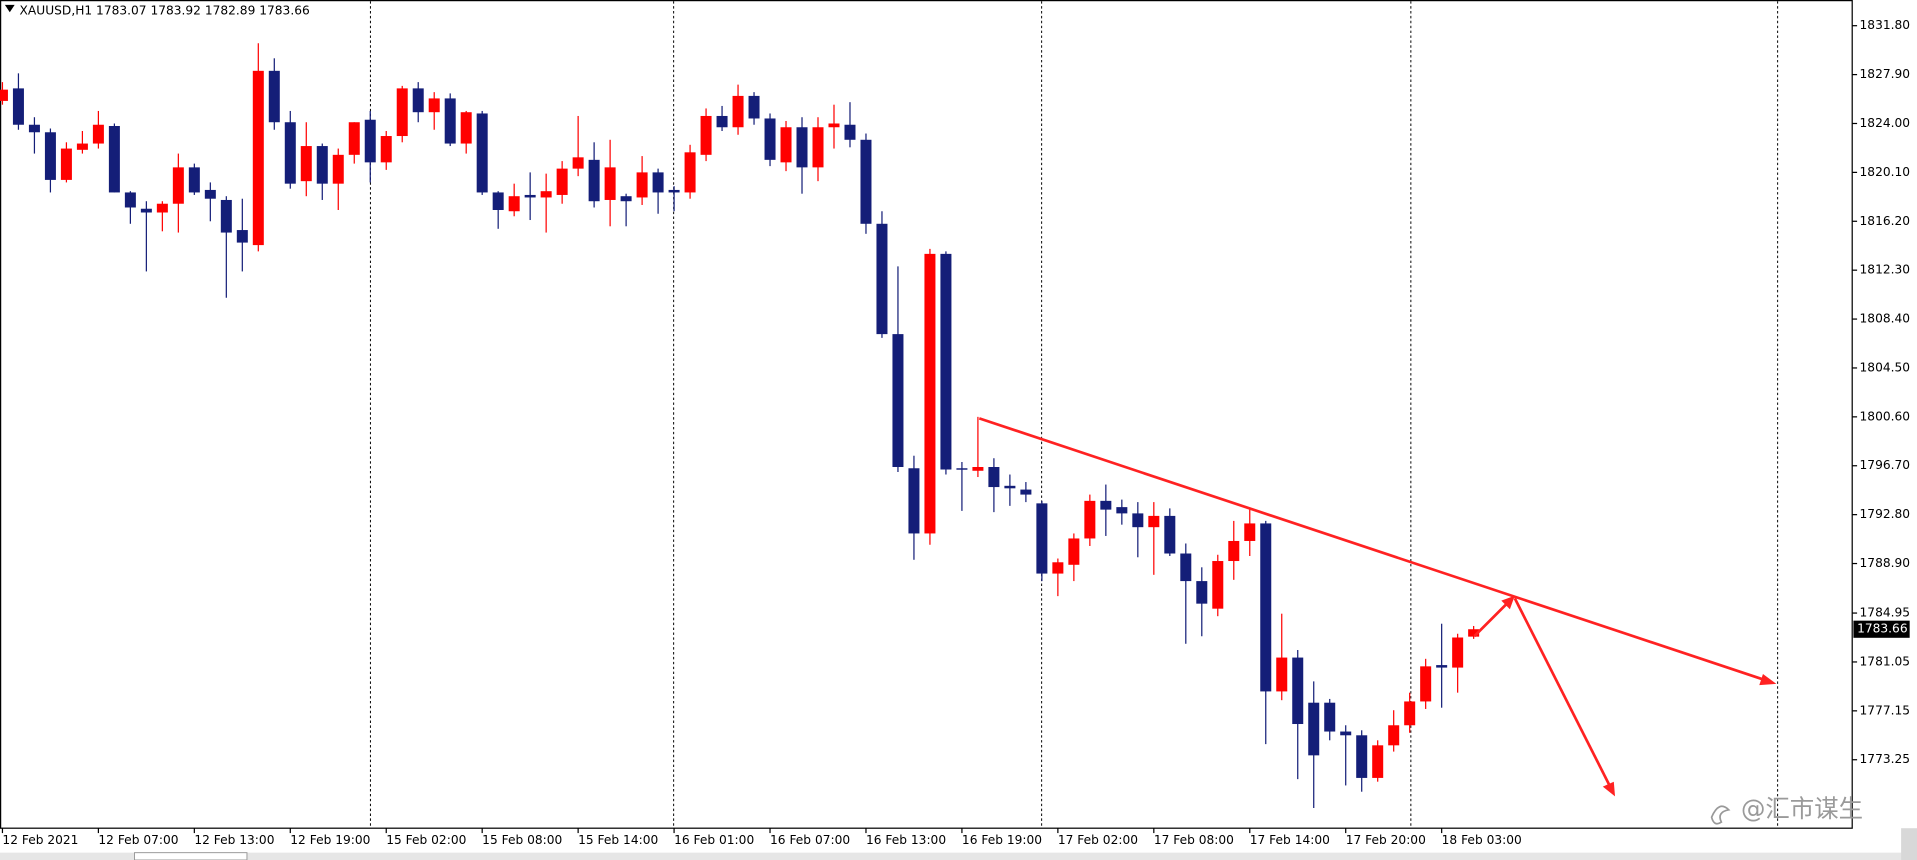  Describe the element at coordinates (1885, 25) in the screenshot. I see `y-tick-label: 1831.80` at that location.